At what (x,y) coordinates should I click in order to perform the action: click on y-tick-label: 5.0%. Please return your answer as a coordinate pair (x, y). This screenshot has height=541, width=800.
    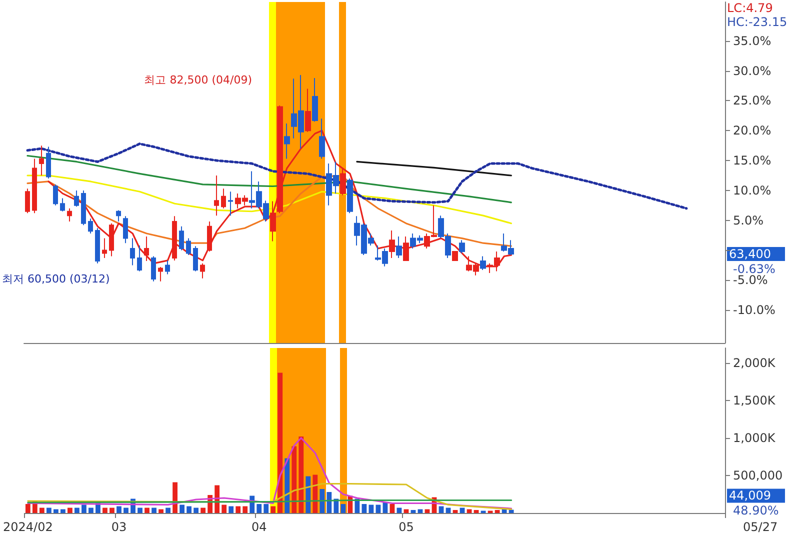
    Looking at the image, I should click on (748, 220).